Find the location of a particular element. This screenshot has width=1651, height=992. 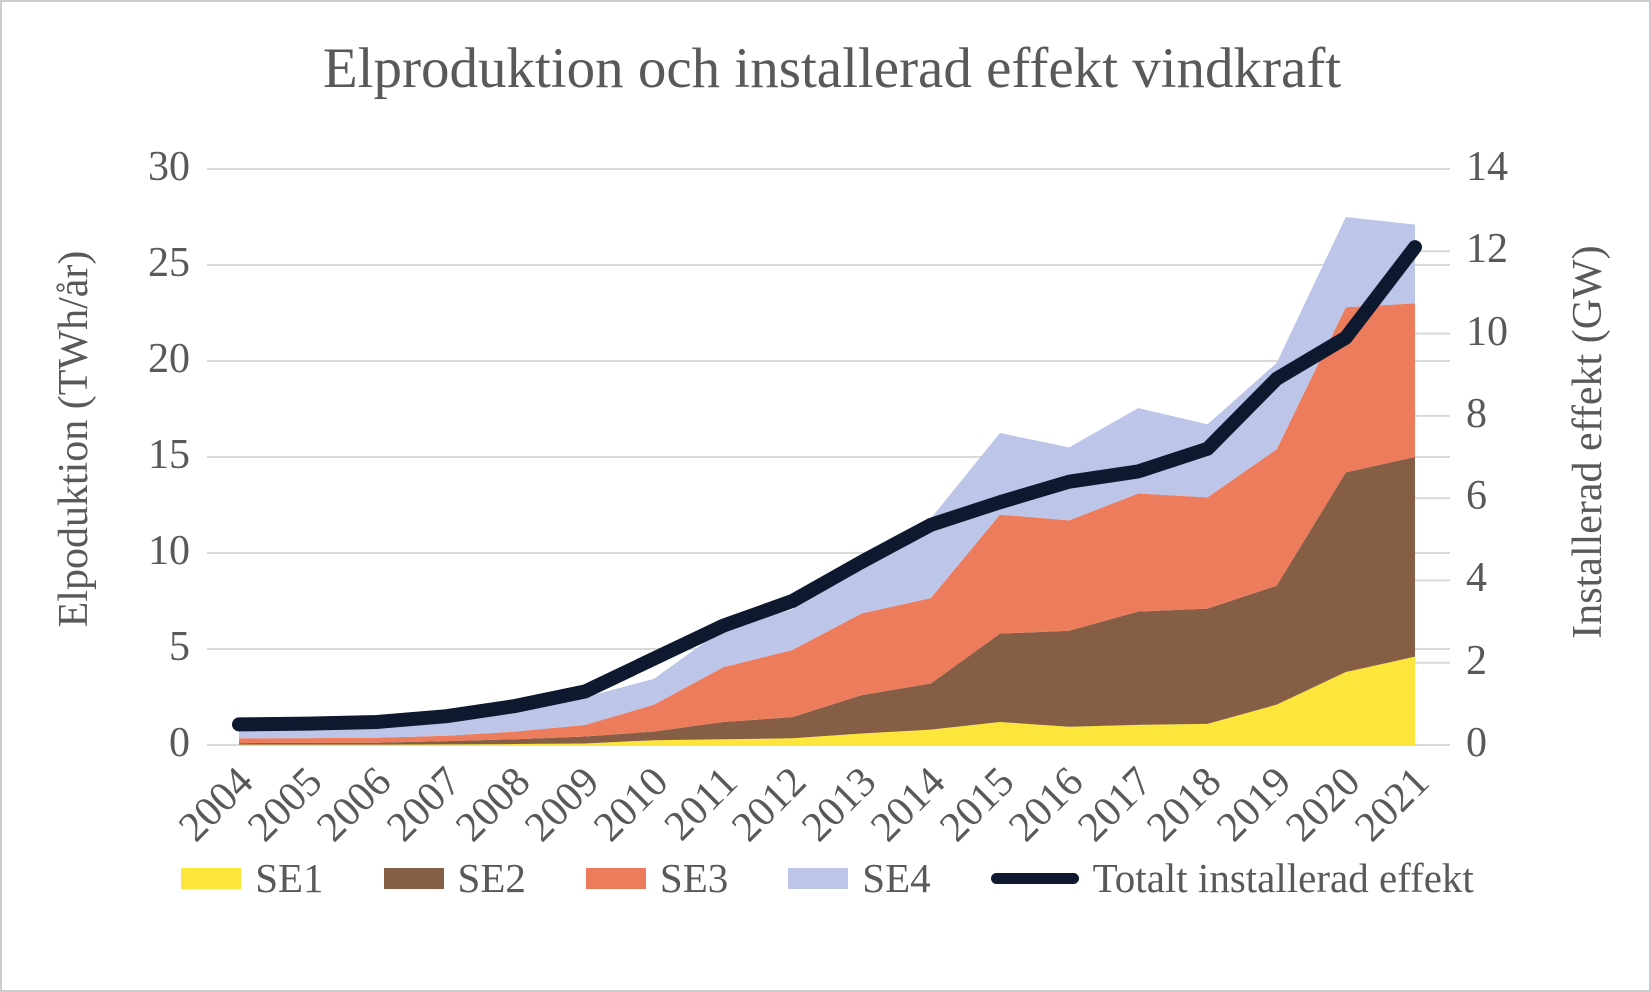

left-axis-tick-label: 10 is located at coordinates (169, 551).